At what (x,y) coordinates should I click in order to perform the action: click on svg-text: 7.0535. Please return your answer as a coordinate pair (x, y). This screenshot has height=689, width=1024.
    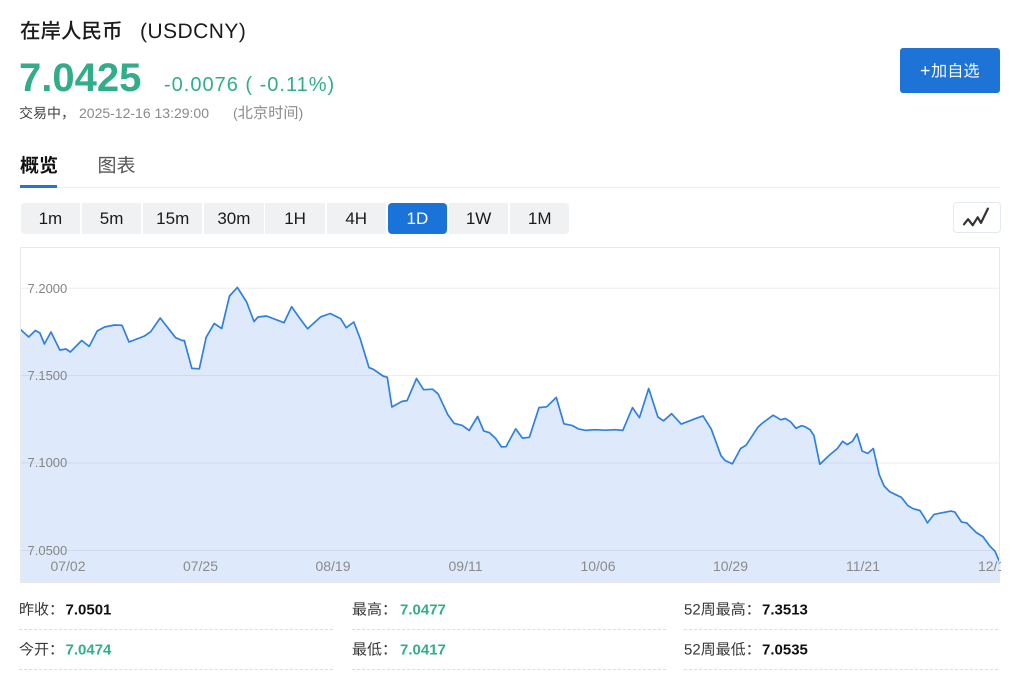
    Looking at the image, I should click on (785, 650).